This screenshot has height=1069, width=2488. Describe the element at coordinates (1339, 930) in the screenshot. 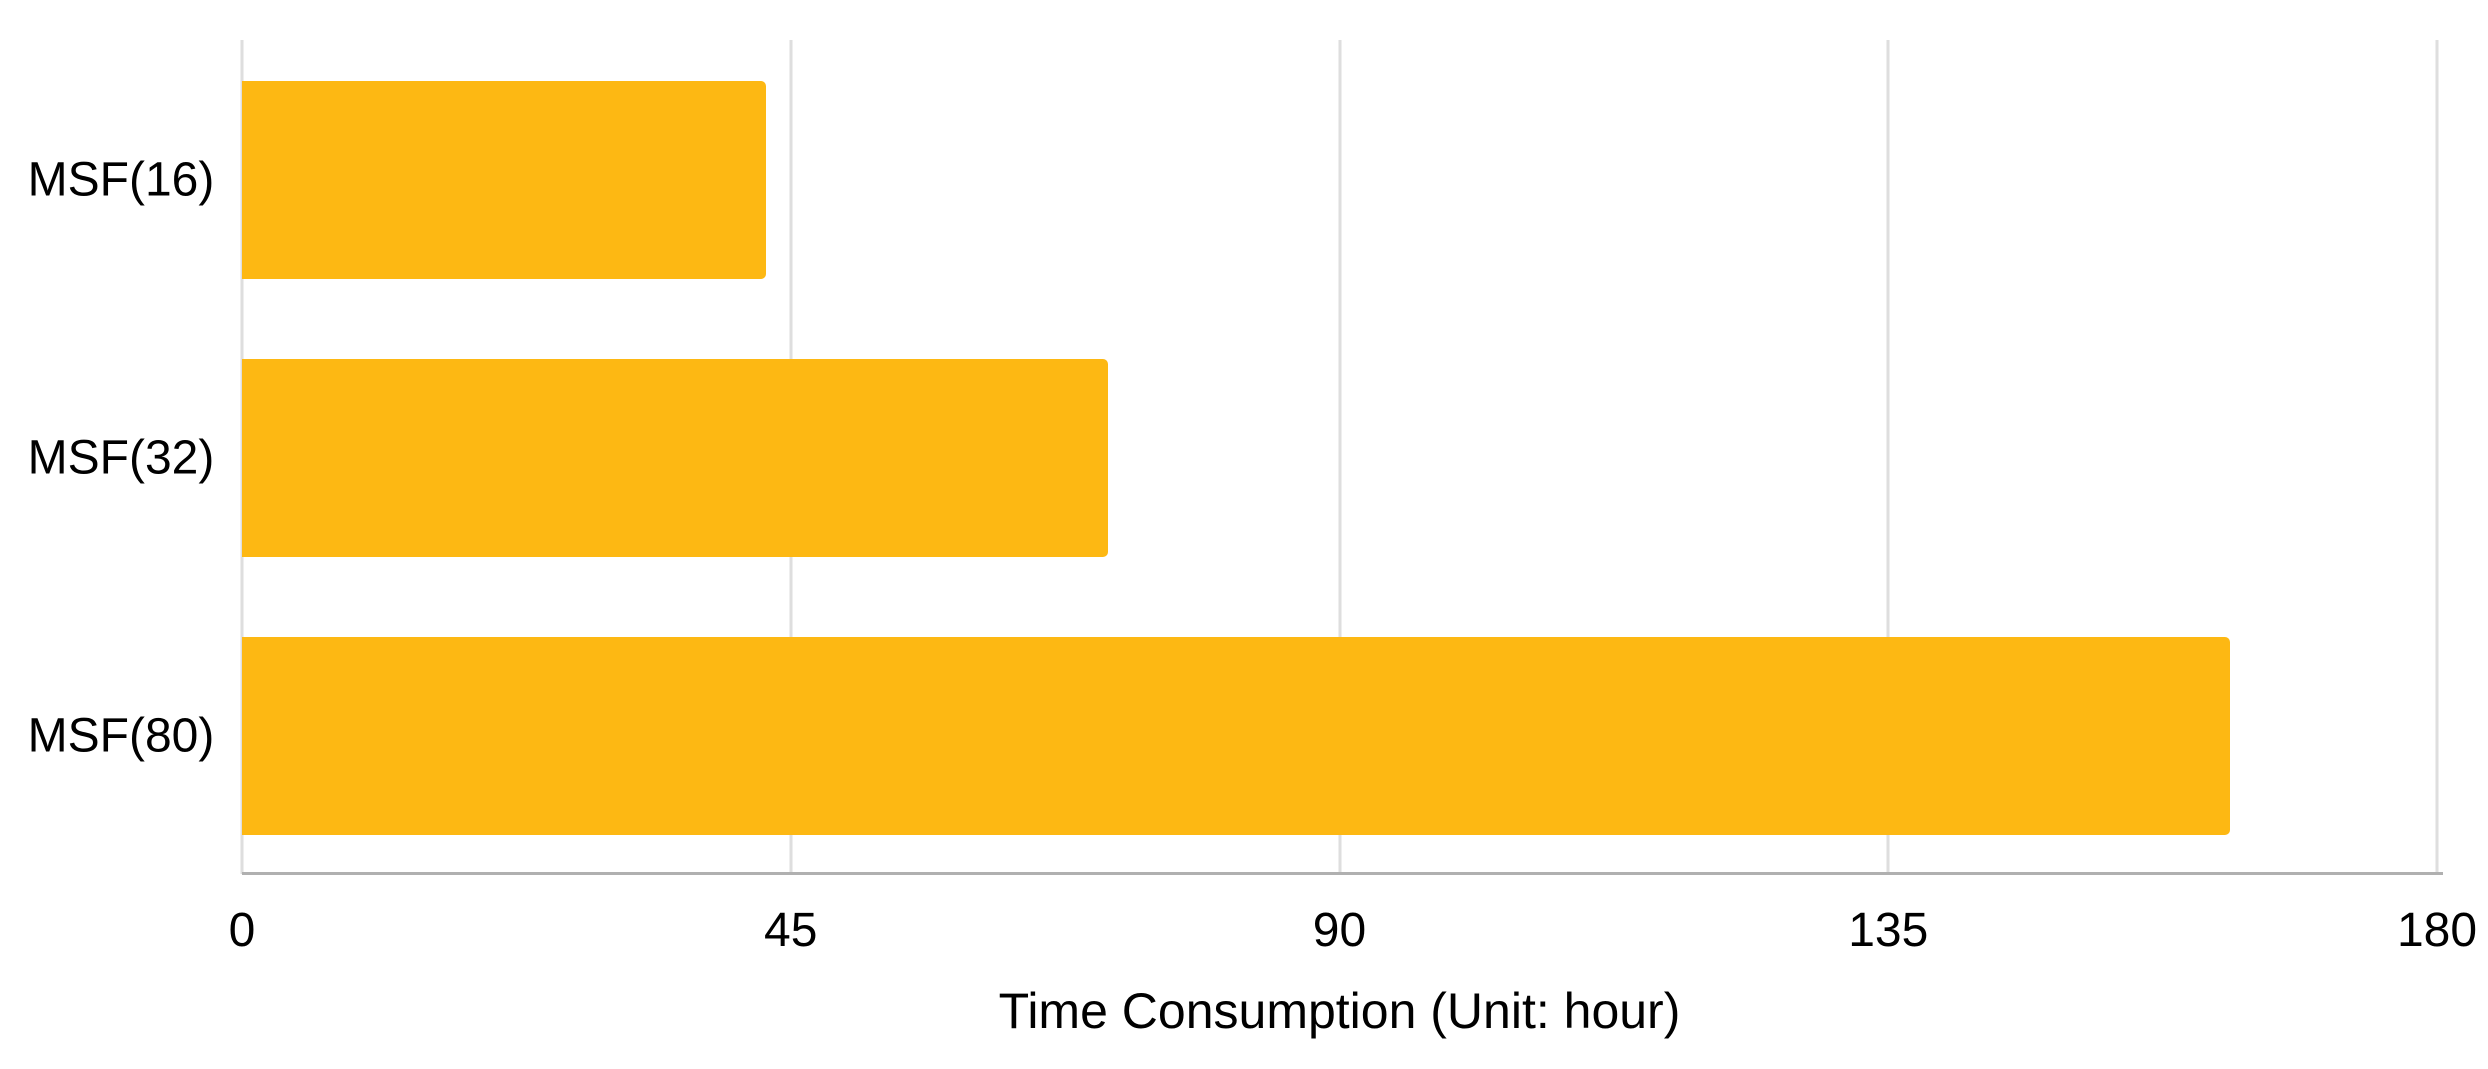

I see `x-tick-label: 90` at that location.